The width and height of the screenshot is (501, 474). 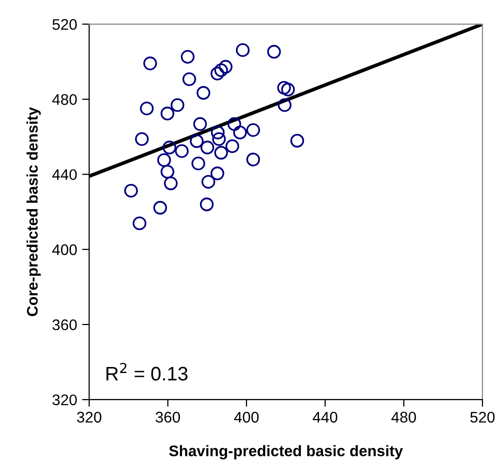 I want to click on x-tick-label: 320, so click(x=89, y=417).